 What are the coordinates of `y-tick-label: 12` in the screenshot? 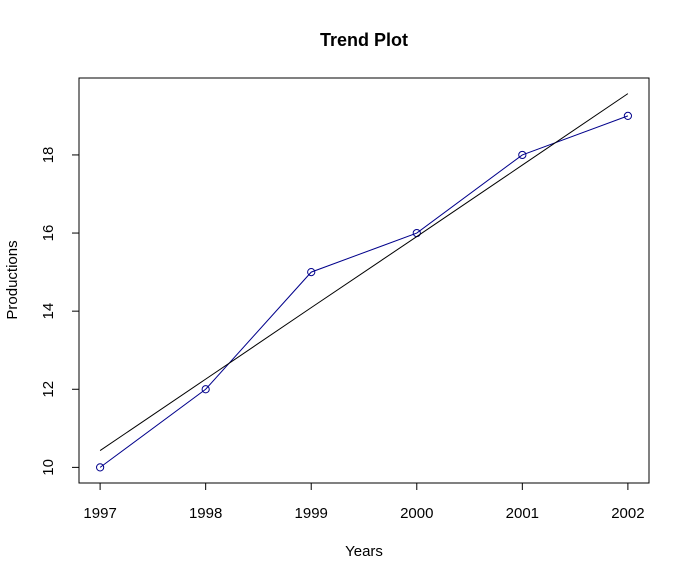 It's located at (48, 389).